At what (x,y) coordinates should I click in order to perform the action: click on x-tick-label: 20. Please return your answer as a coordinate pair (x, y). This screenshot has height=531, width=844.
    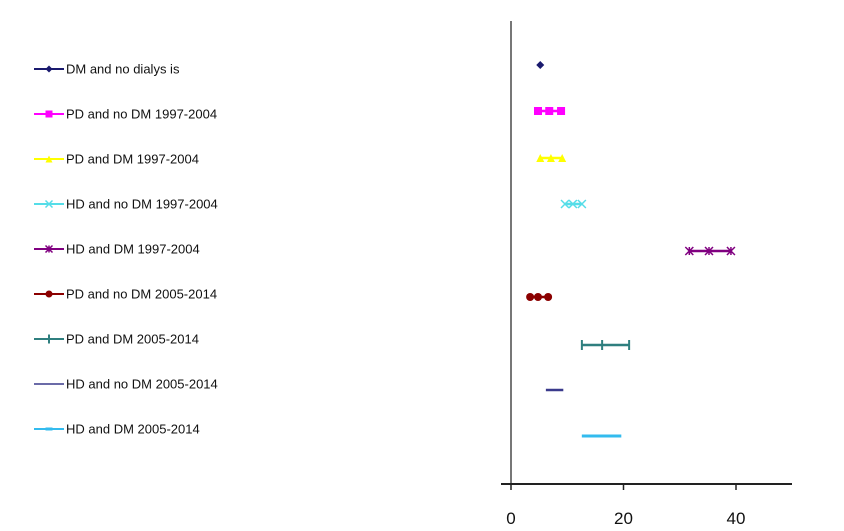
    Looking at the image, I should click on (623, 518).